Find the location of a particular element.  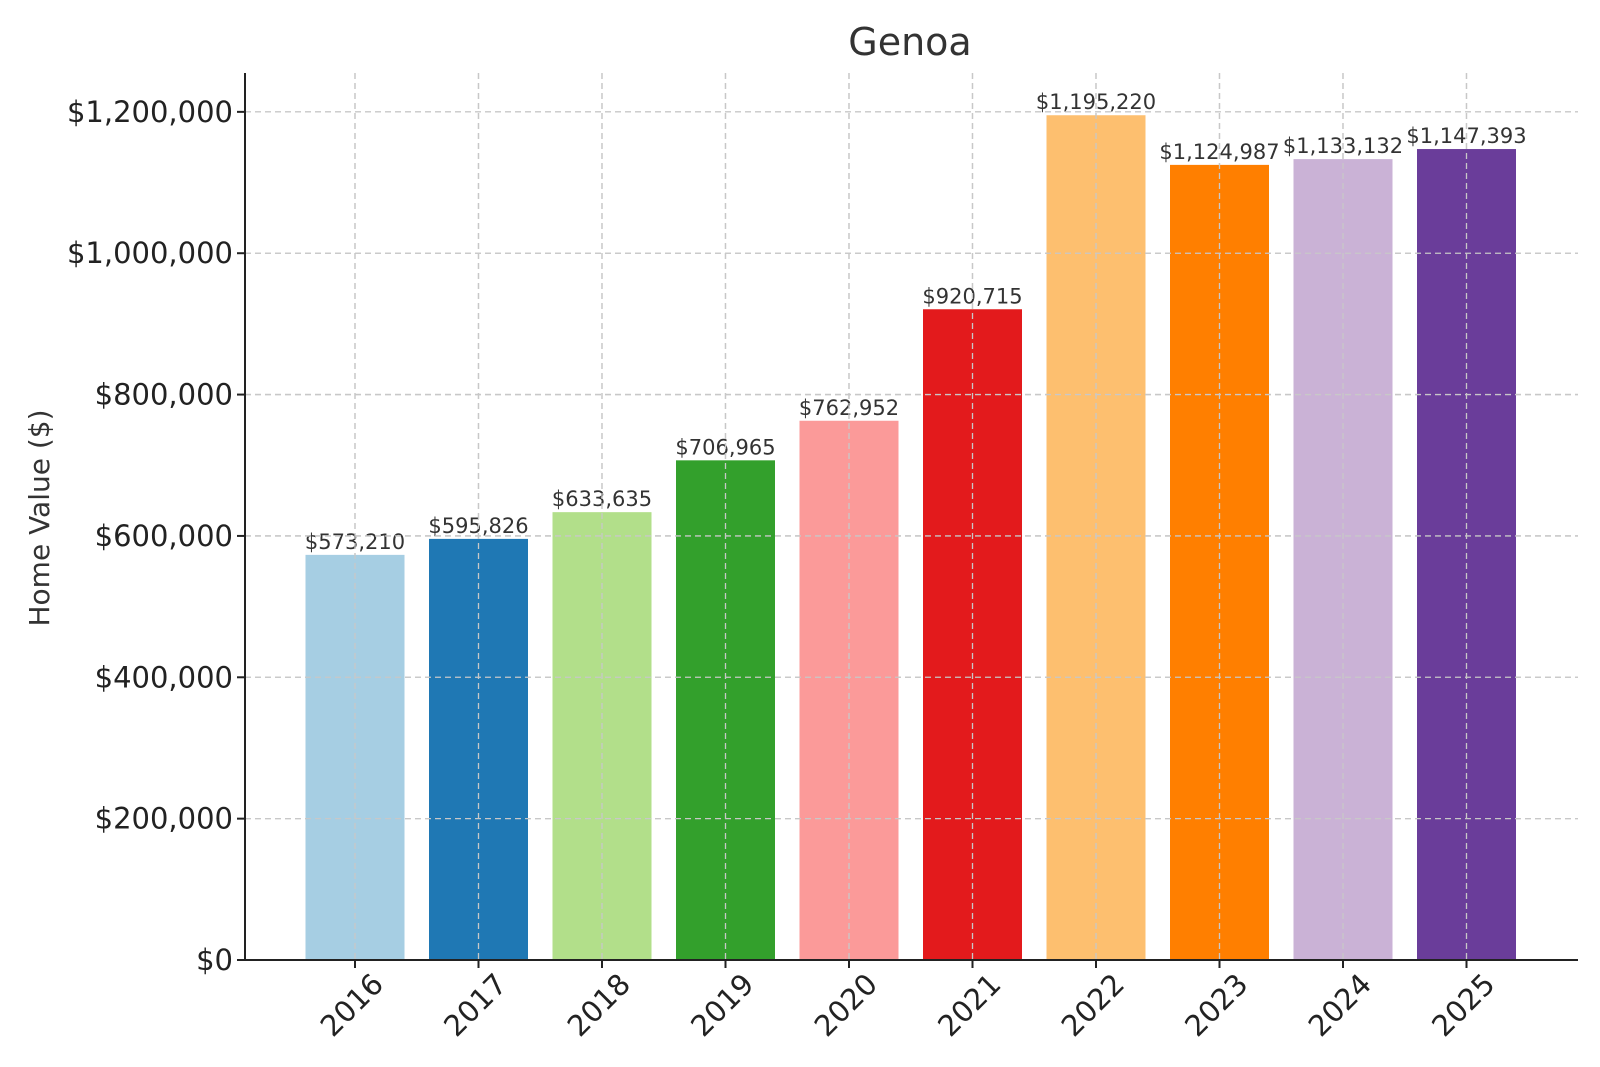

x-tick-label: 2023 is located at coordinates (1216, 1005).